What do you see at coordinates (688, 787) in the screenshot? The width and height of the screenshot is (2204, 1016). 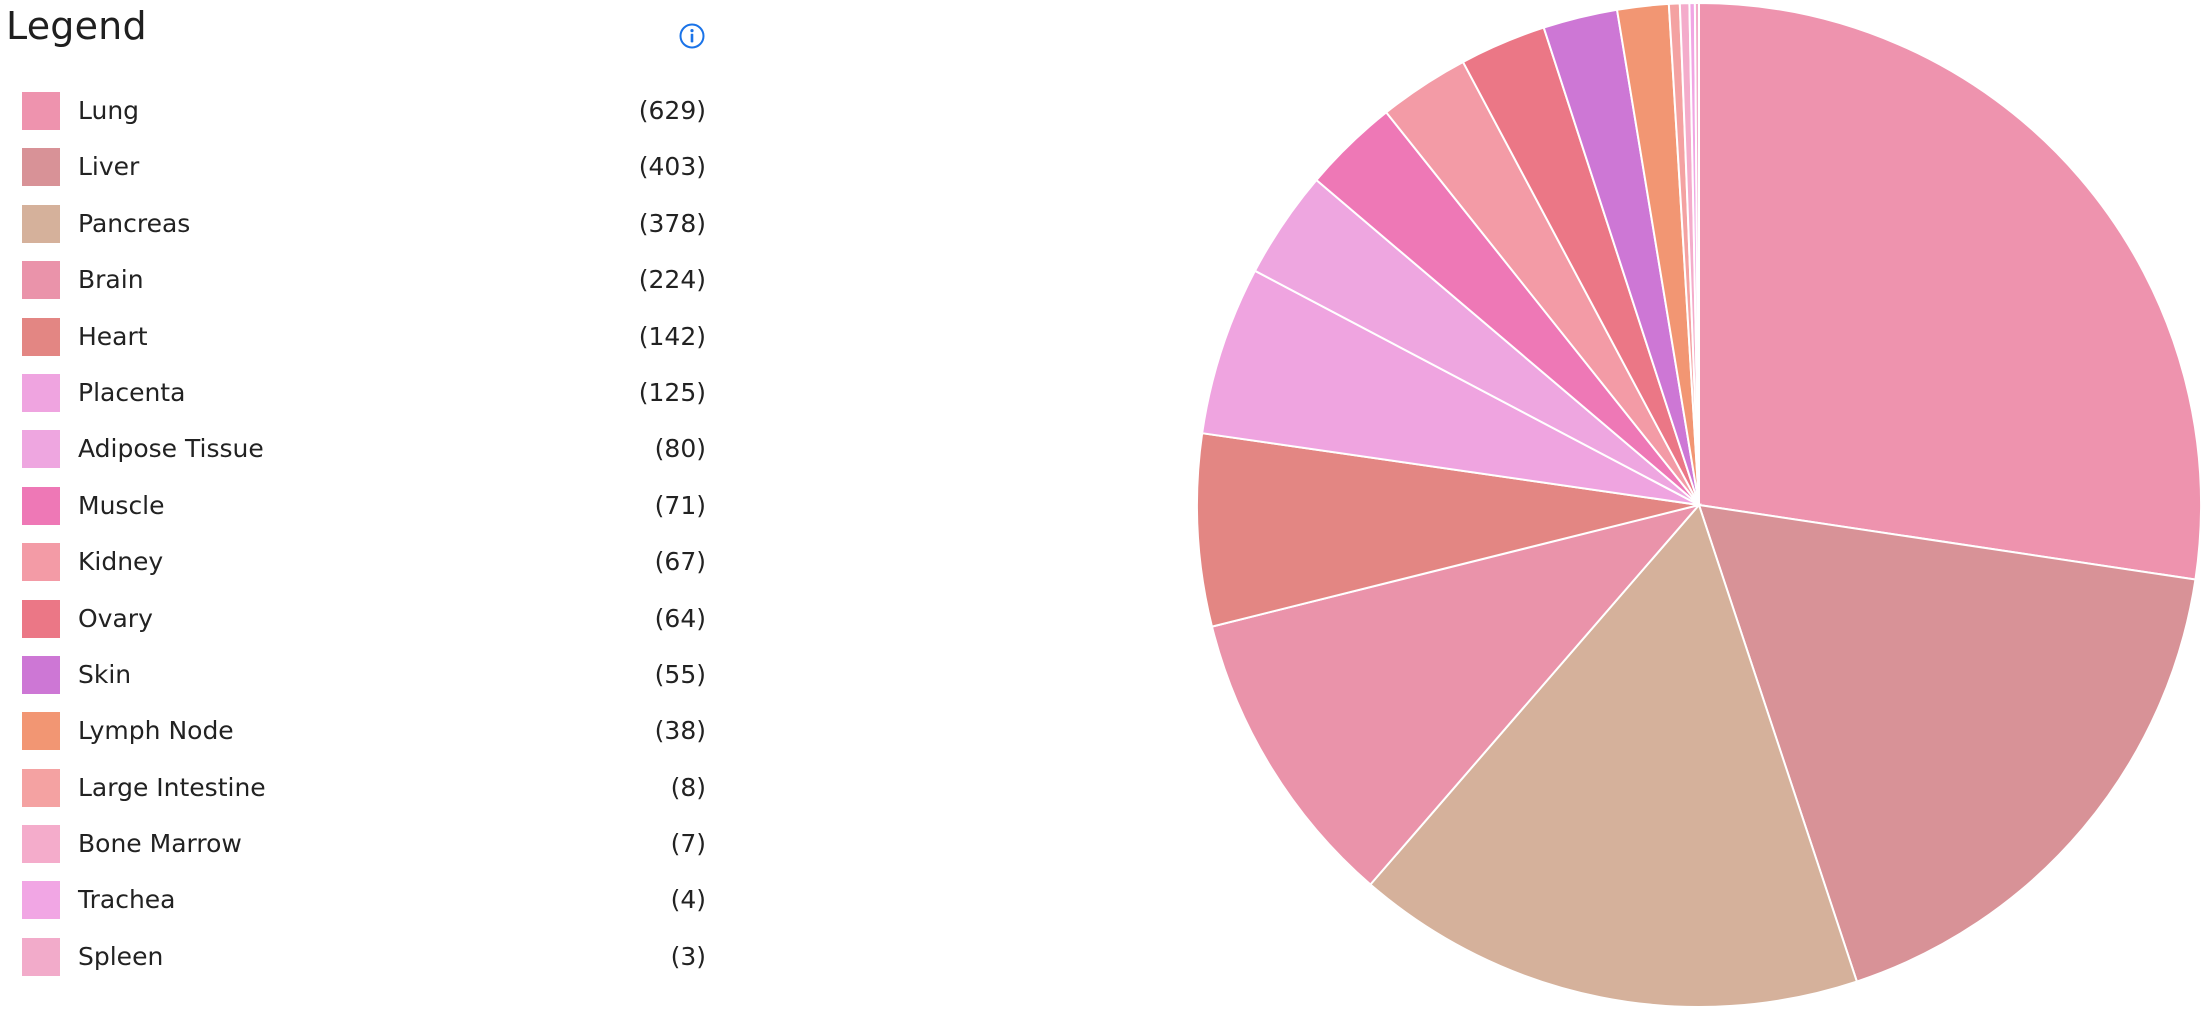 I see `legend-count: (8)` at bounding box center [688, 787].